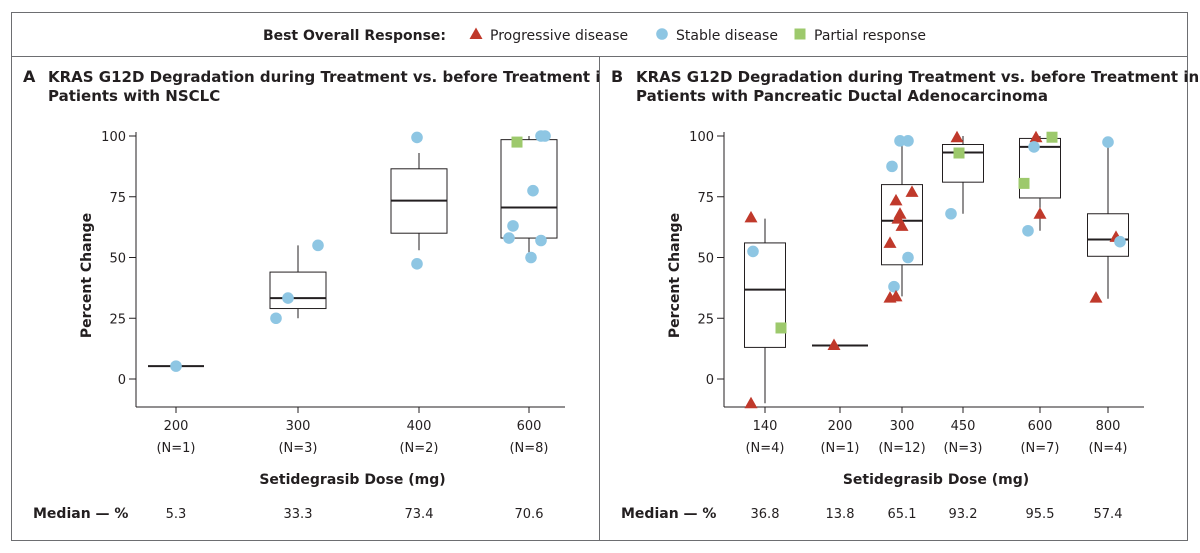  What do you see at coordinates (902, 514) in the screenshot?
I see `median-value: 65.1` at bounding box center [902, 514].